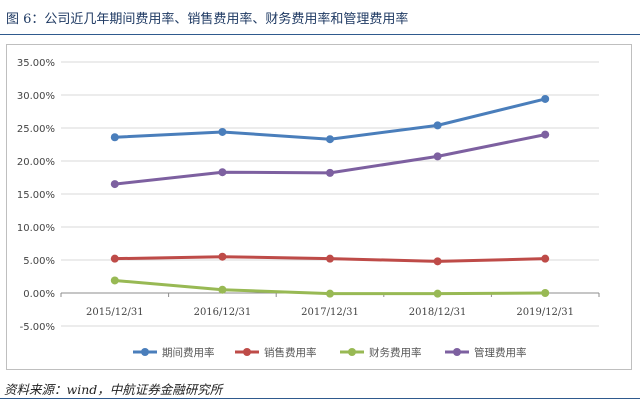  Describe the element at coordinates (207, 19) in the screenshot. I see `figure-title: 图 6：公司近几年期间费用率、销售费用率、财务费用率和管理费用率` at that location.